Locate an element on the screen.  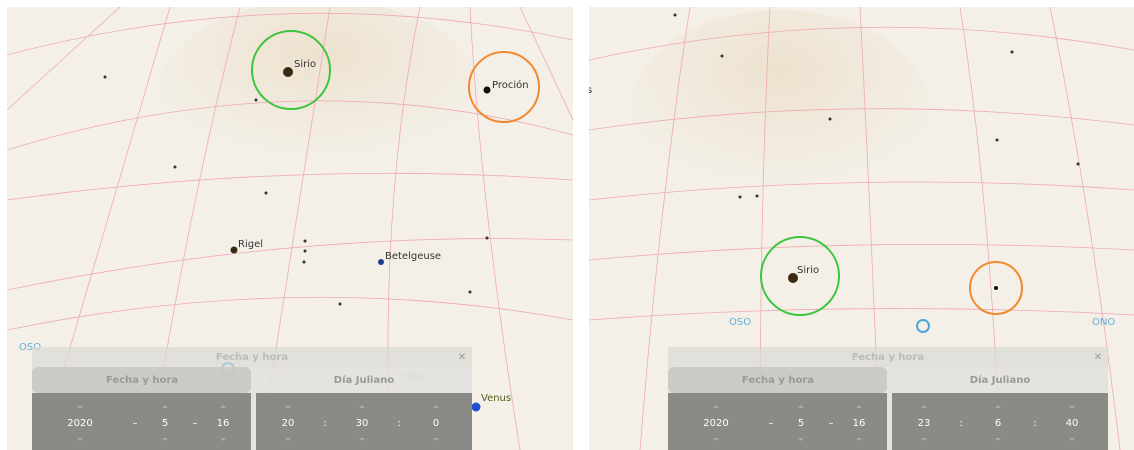
compass-label: ONO is located at coordinates (1103, 322).